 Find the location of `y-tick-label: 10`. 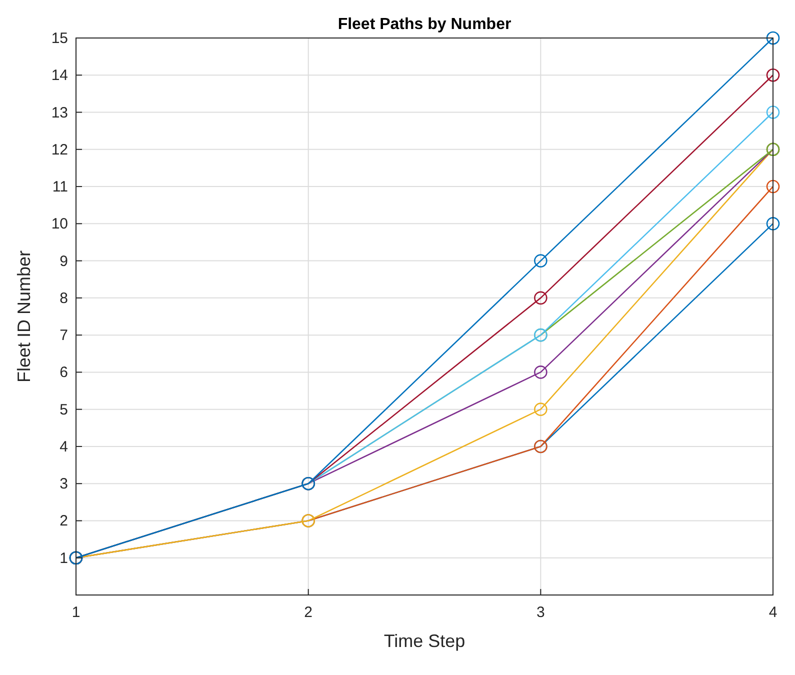

y-tick-label: 10 is located at coordinates (59, 224).